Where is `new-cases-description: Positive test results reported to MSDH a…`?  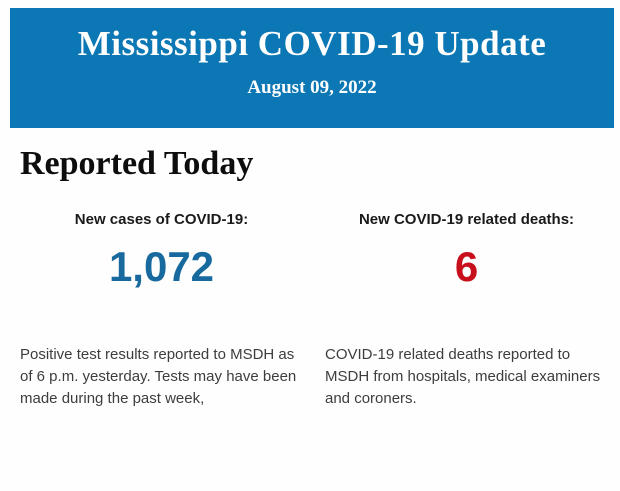 new-cases-description: Positive test results reported to MSDH a… is located at coordinates (158, 377).